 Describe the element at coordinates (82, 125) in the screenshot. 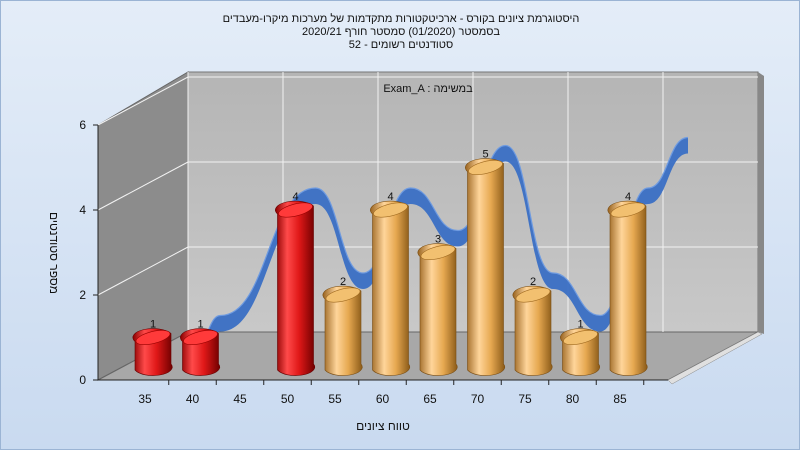

I see `y-tick-label: 6` at that location.